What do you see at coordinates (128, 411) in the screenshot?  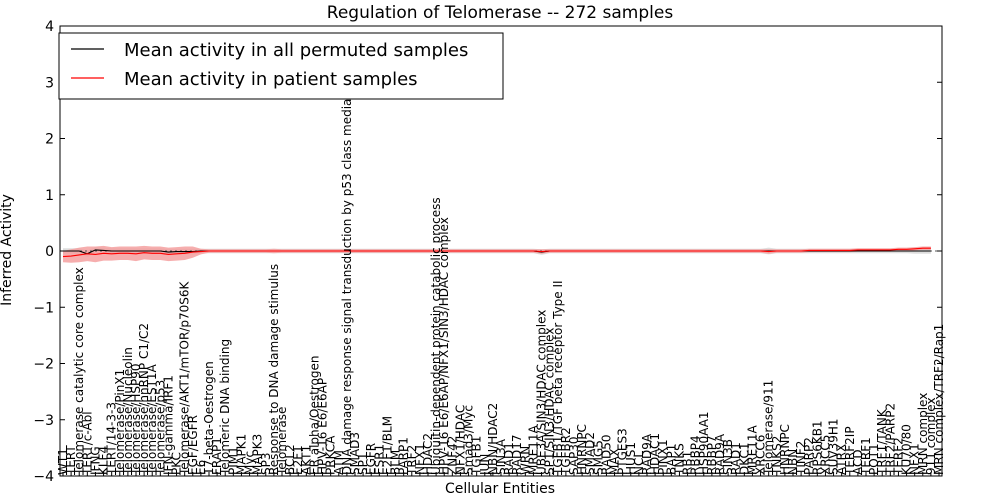 I see `x-tick-label: Telomerase/Nucleolin` at bounding box center [128, 411].